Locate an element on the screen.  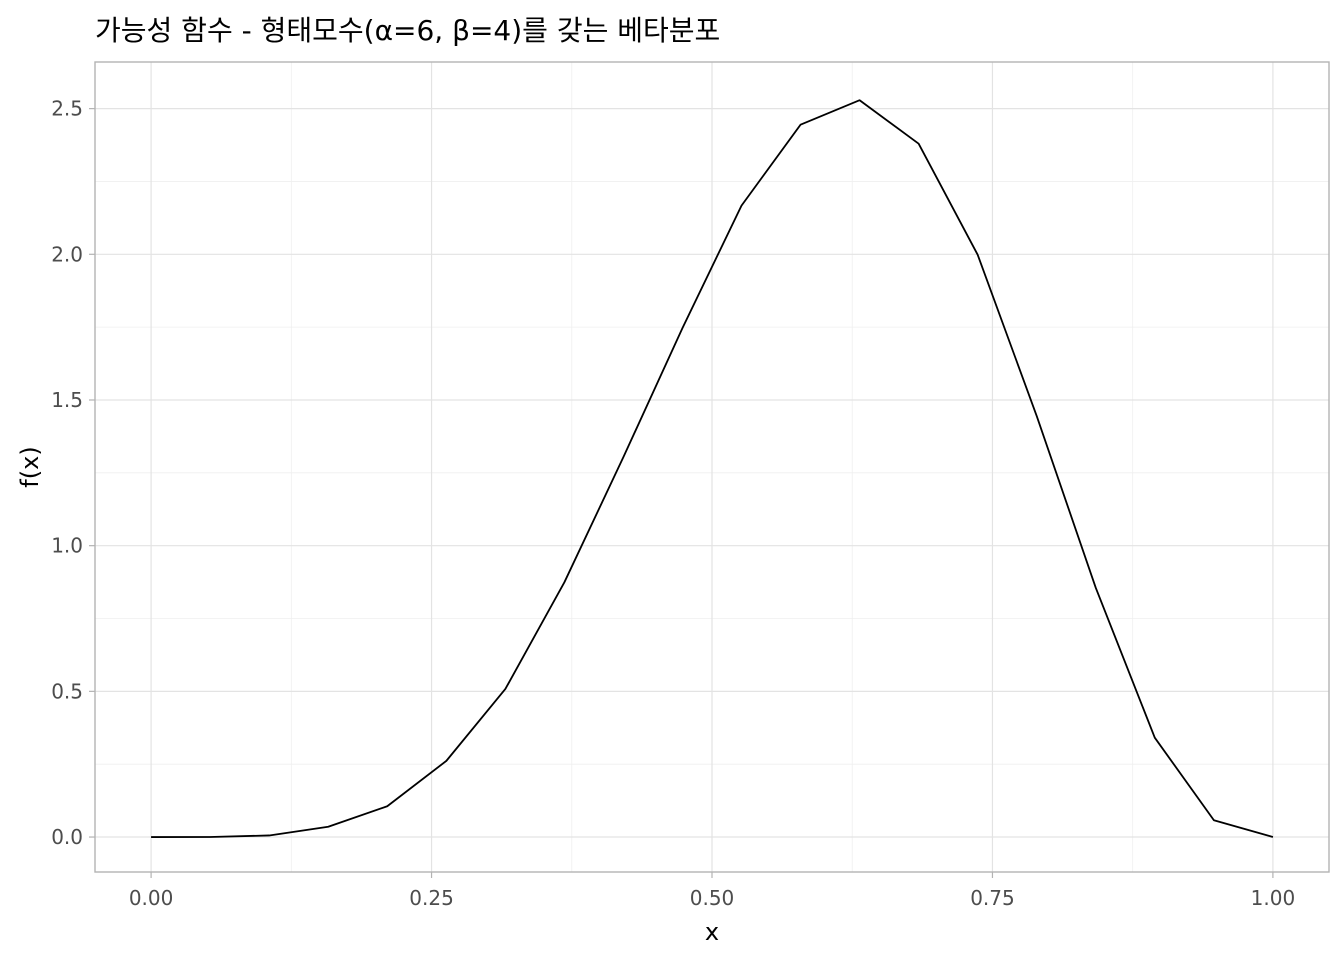
chart-title: 가능성 함수 - 형태모수(α=6, β=4)를 갖는 베타분포 is located at coordinates (407, 30).